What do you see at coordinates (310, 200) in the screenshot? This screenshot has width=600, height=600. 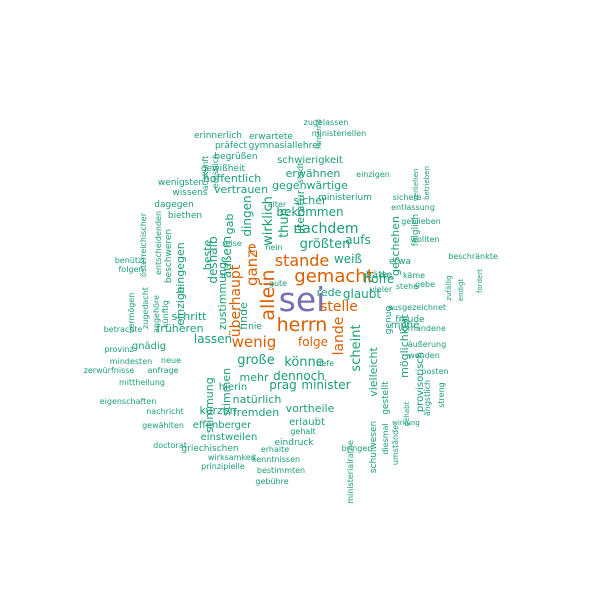 I see `word: sicher` at bounding box center [310, 200].